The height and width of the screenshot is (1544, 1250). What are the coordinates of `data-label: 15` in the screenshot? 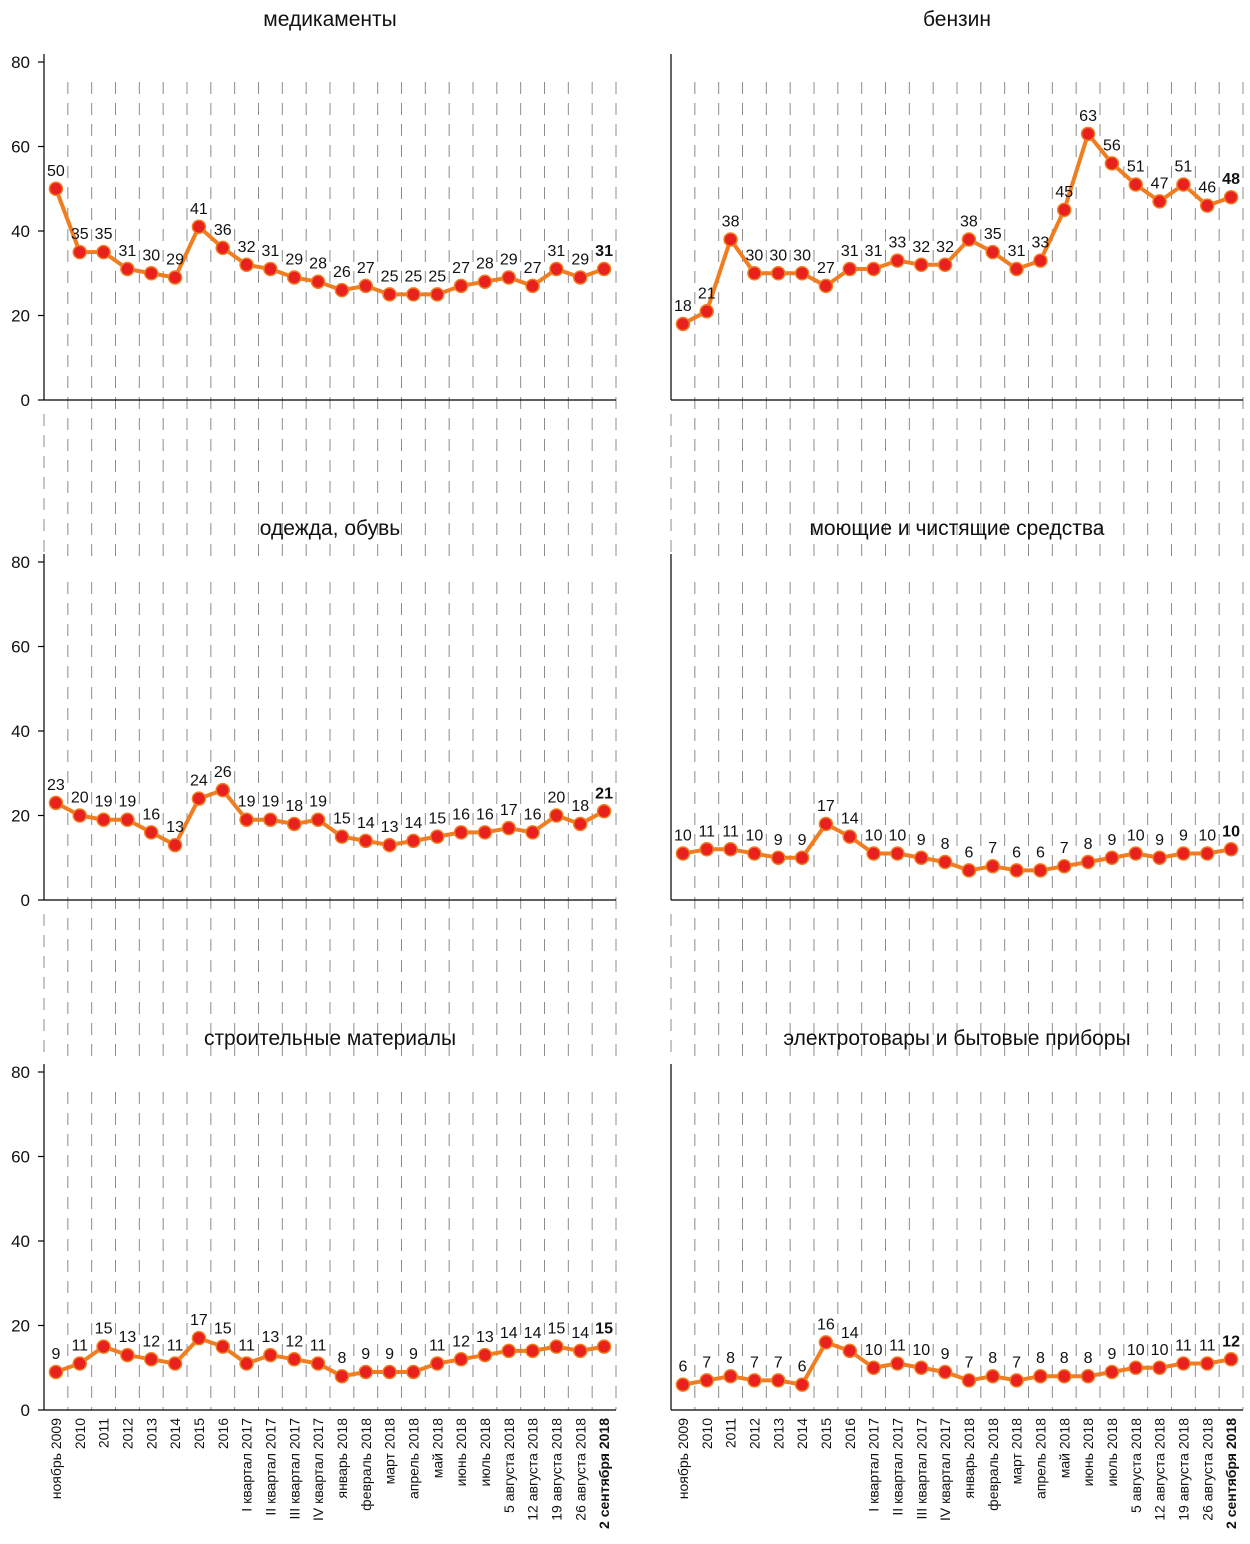 It's located at (104, 1329).